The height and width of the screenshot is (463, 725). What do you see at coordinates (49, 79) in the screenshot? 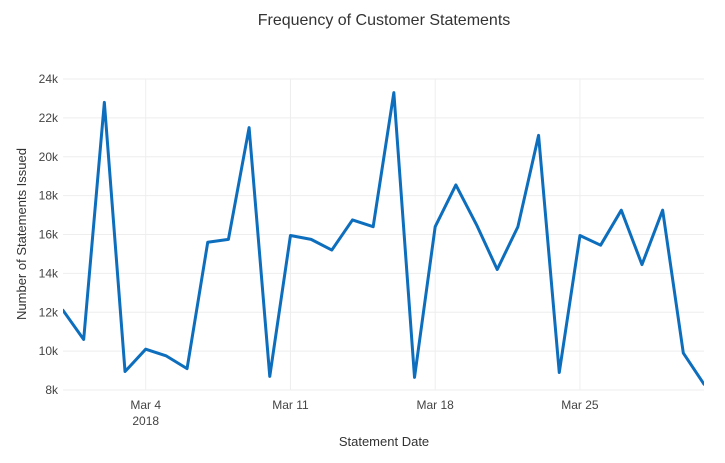
I see `y-tick-label: 24k` at bounding box center [49, 79].